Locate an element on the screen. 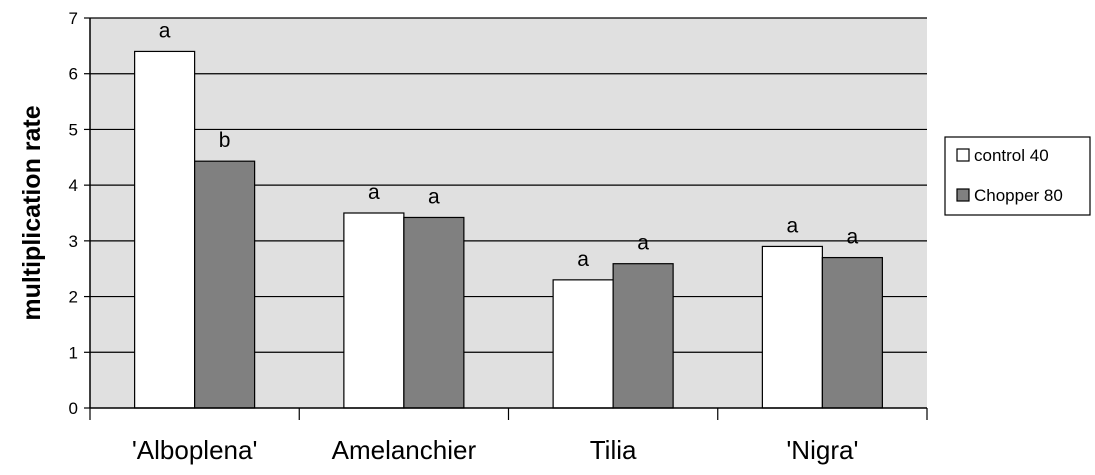  y-tick-label-5: 5 is located at coordinates (73, 129).